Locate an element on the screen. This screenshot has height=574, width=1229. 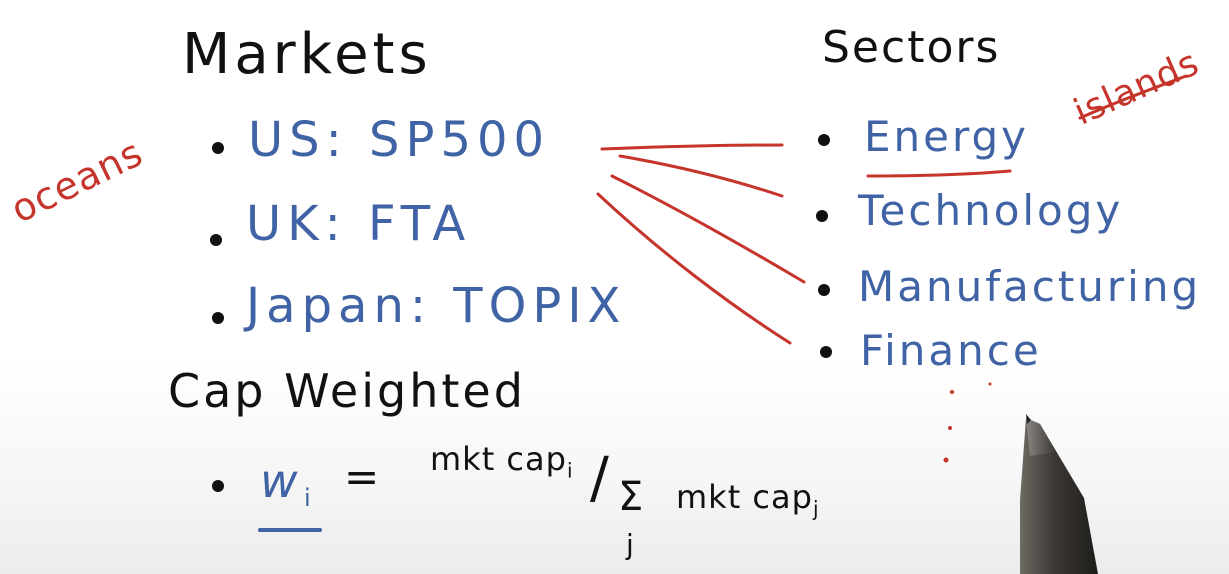
sector-item-technology: Technology is located at coordinates (991, 210).